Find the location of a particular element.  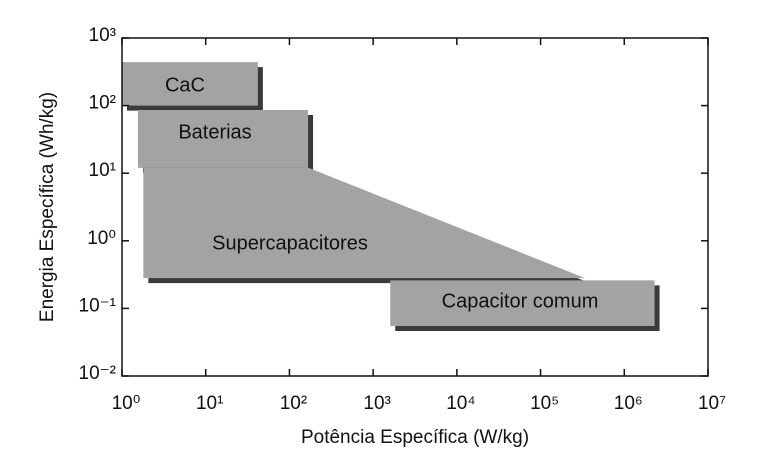

region-label: CaC is located at coordinates (185, 85).